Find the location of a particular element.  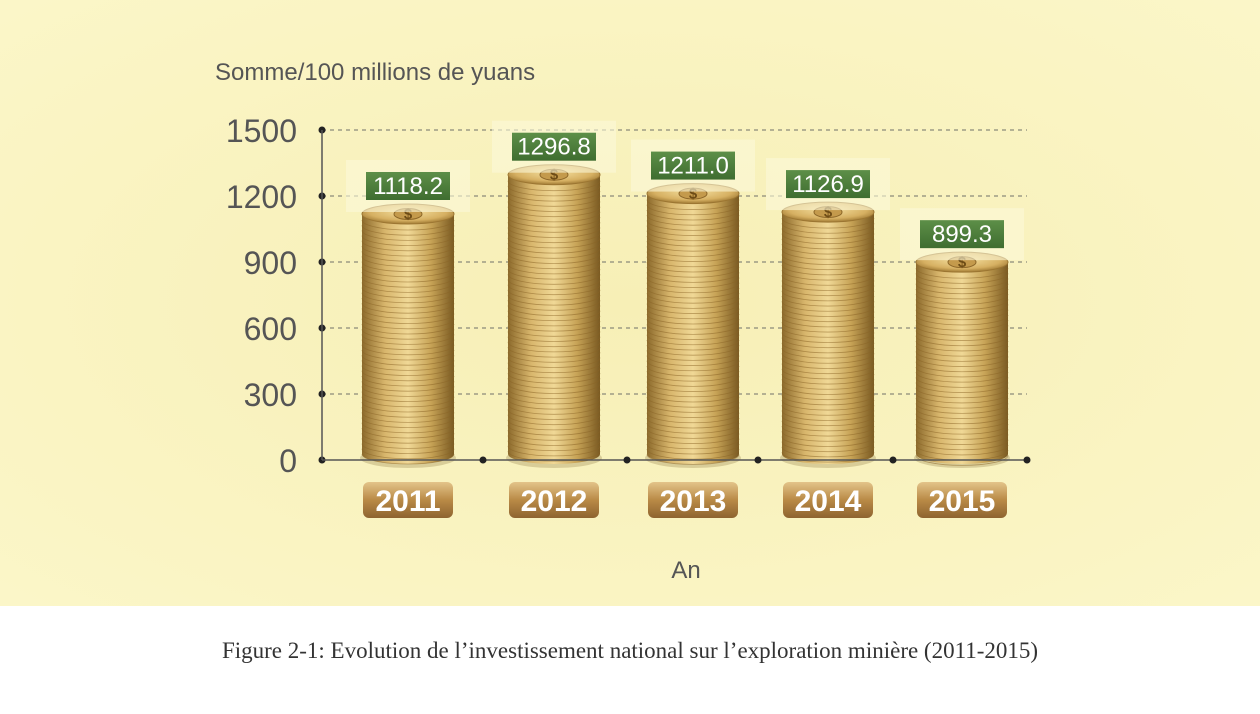

x-tick-label: 2011 is located at coordinates (407, 501).